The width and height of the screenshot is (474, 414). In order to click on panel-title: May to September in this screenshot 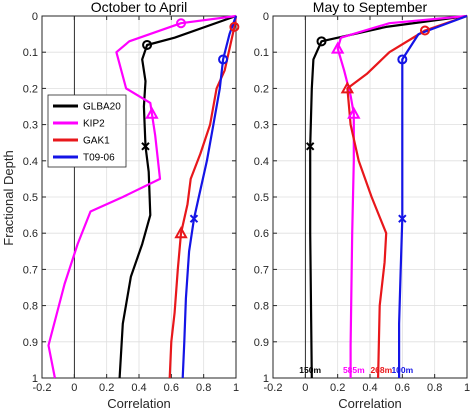, I will do `click(370, 7)`.